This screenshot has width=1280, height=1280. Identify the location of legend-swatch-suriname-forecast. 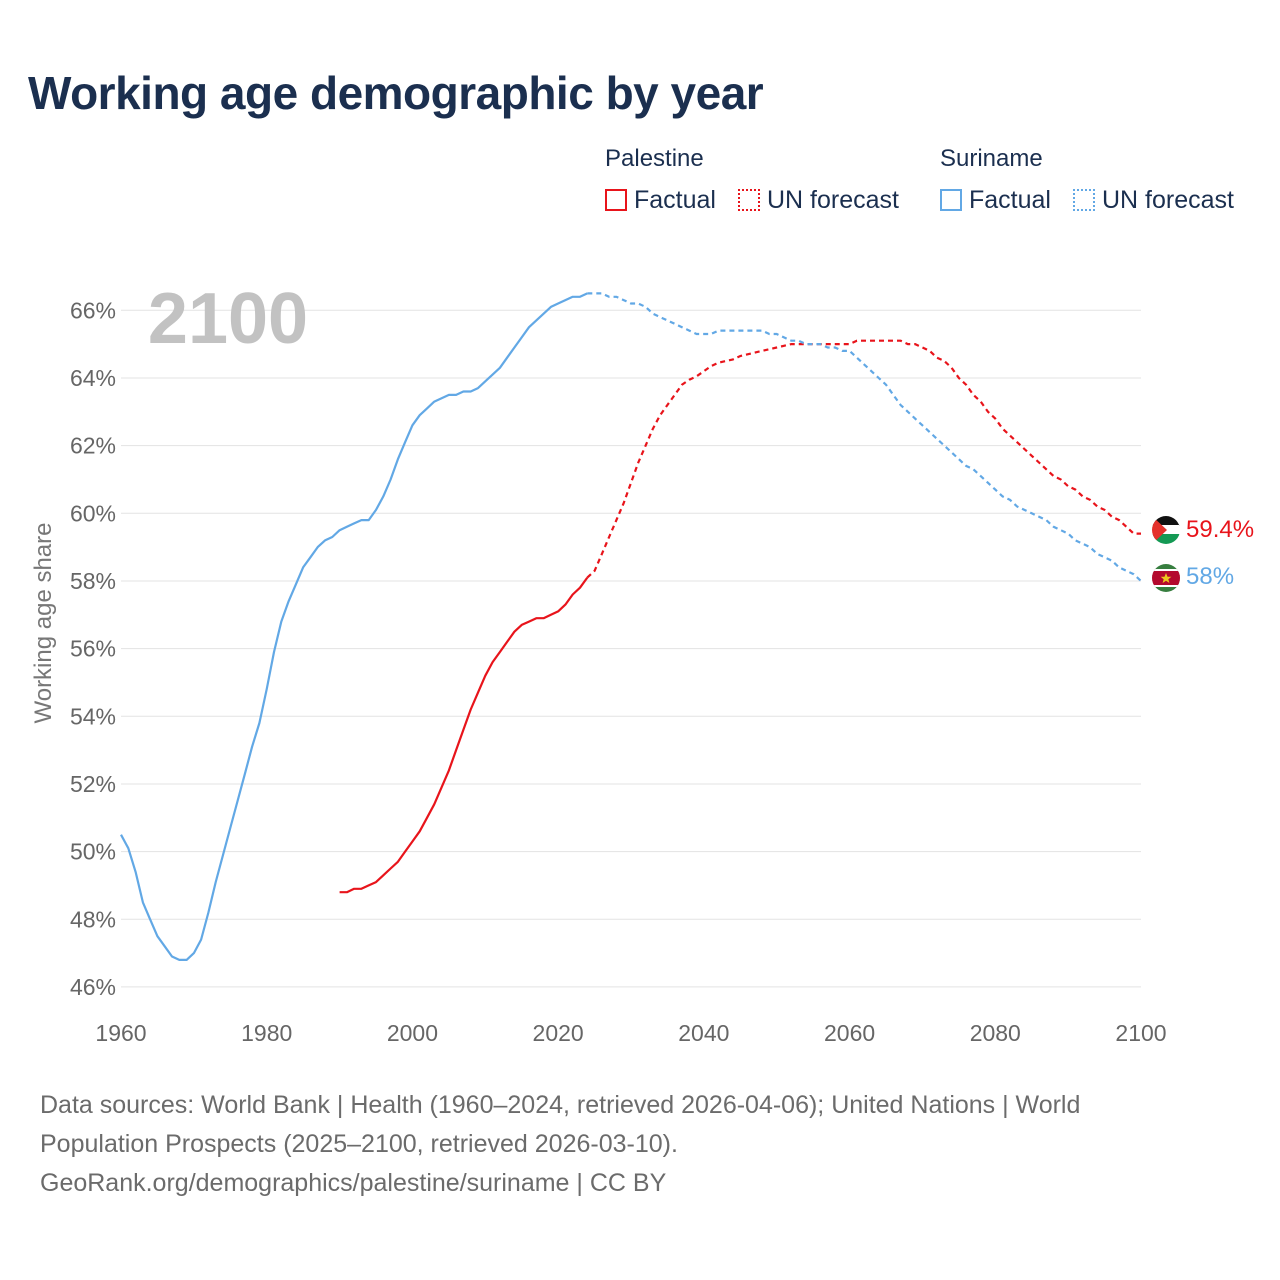
(1084, 200).